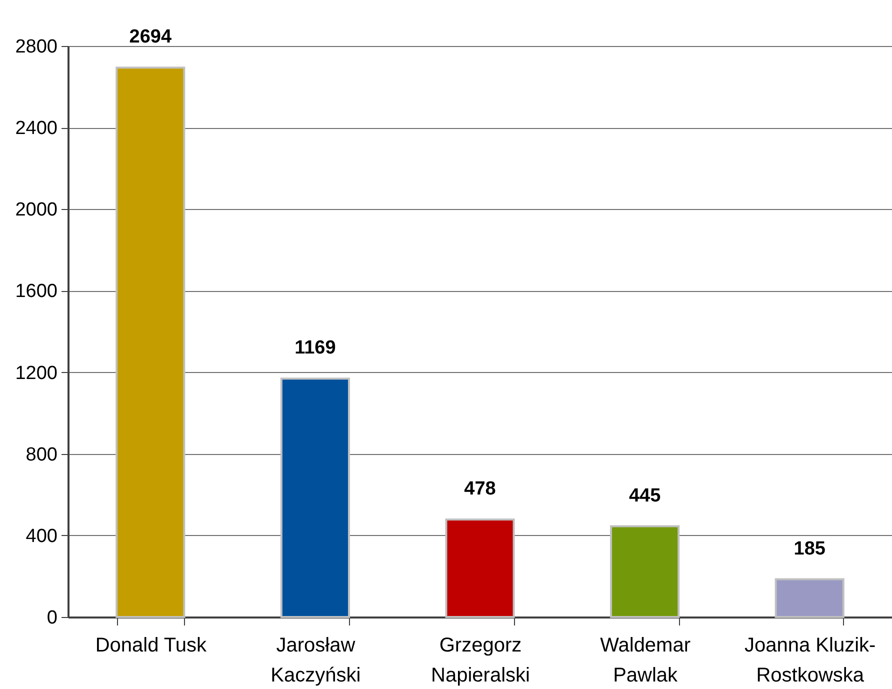 The image size is (892, 689). I want to click on x-tick-label: Waldemar Pawlak, so click(645, 660).